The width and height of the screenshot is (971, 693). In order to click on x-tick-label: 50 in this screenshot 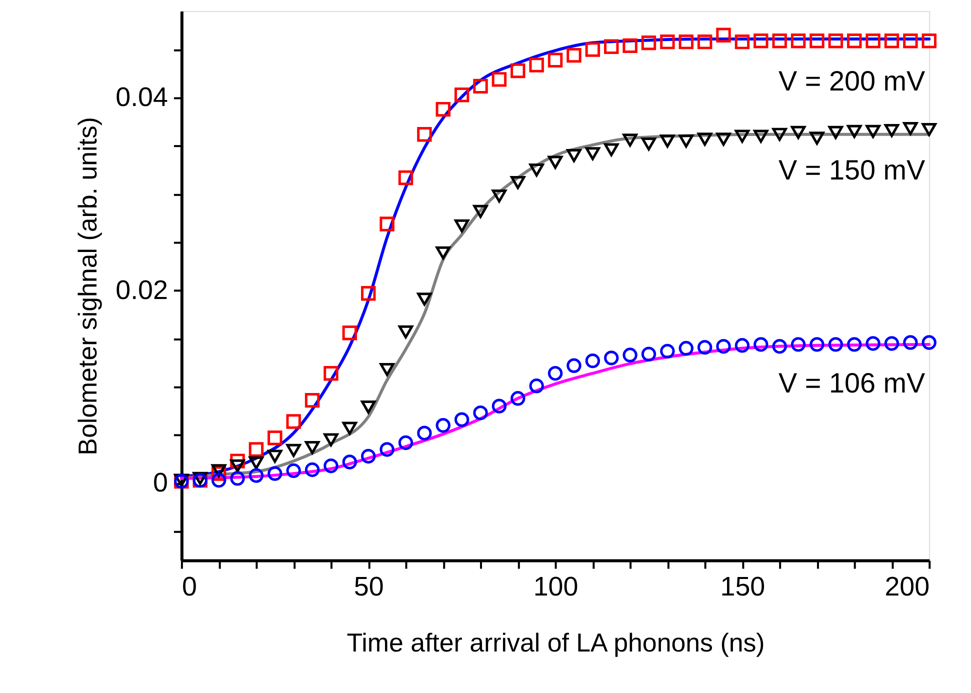, I will do `click(369, 587)`.